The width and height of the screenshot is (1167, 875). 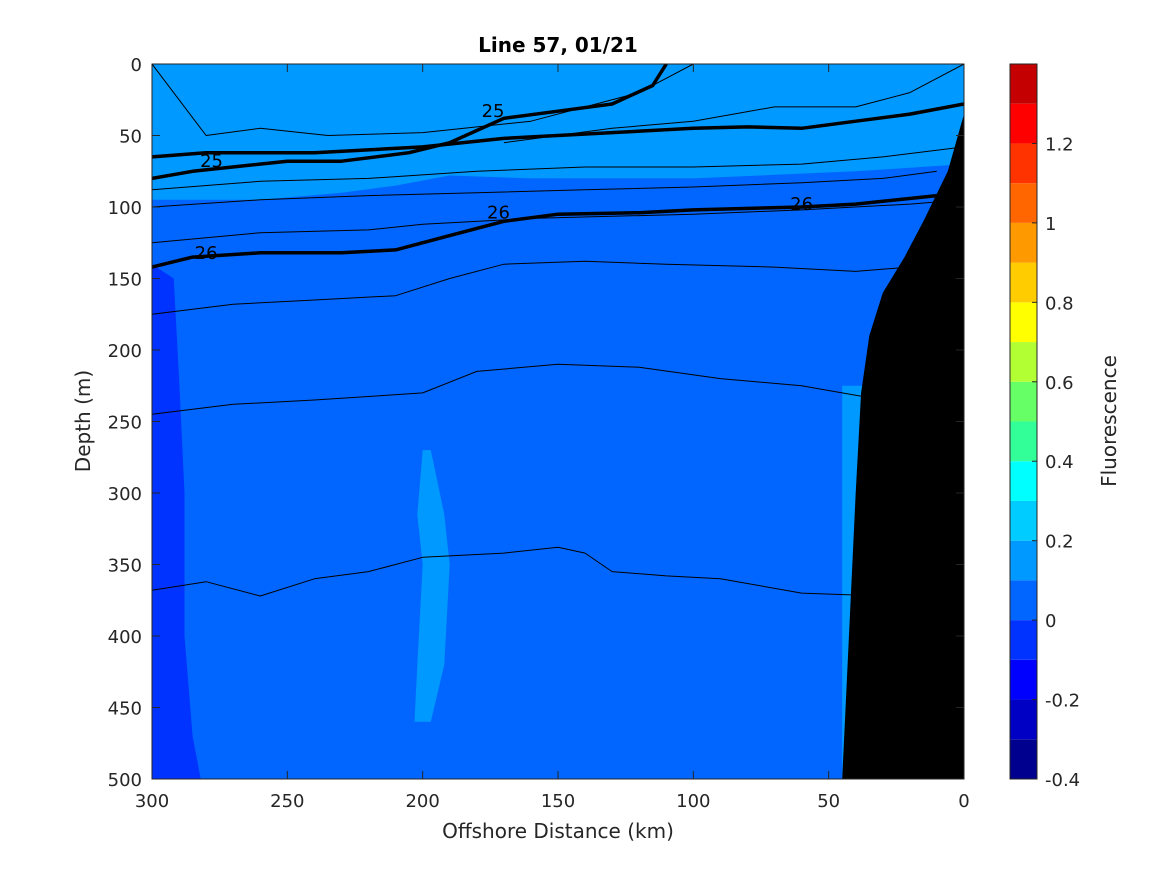 I want to click on chart-title: Line 57, 01/21, so click(x=558, y=45).